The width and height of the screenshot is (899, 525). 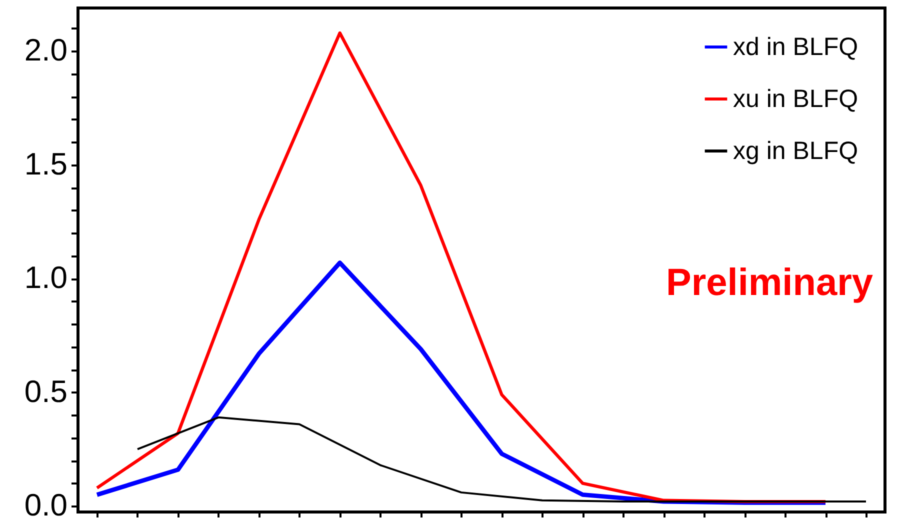 What do you see at coordinates (46, 164) in the screenshot?
I see `y-tick-label: 1.5` at bounding box center [46, 164].